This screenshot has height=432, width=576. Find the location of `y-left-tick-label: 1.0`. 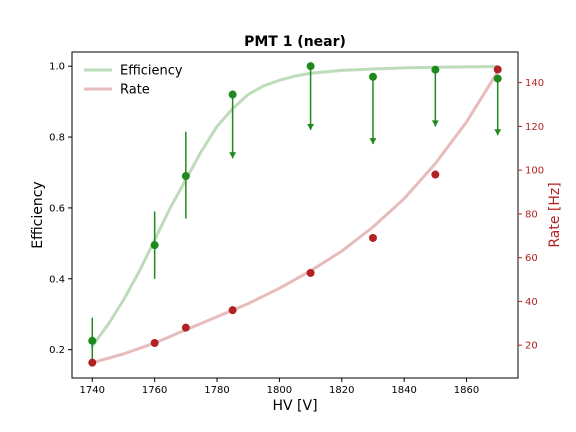

y-left-tick-label: 1.0 is located at coordinates (57, 67).